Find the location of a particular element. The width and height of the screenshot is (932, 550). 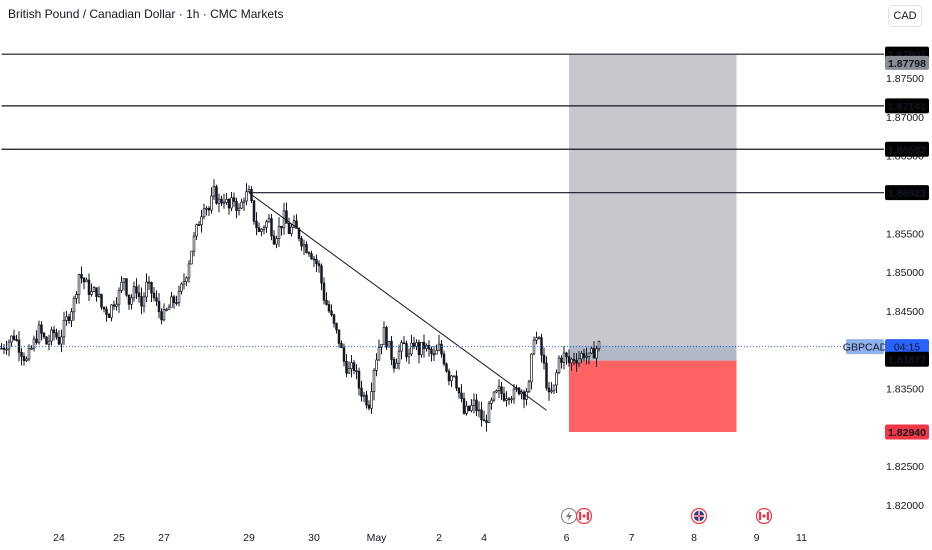

trendline-segment is located at coordinates (397, 301).